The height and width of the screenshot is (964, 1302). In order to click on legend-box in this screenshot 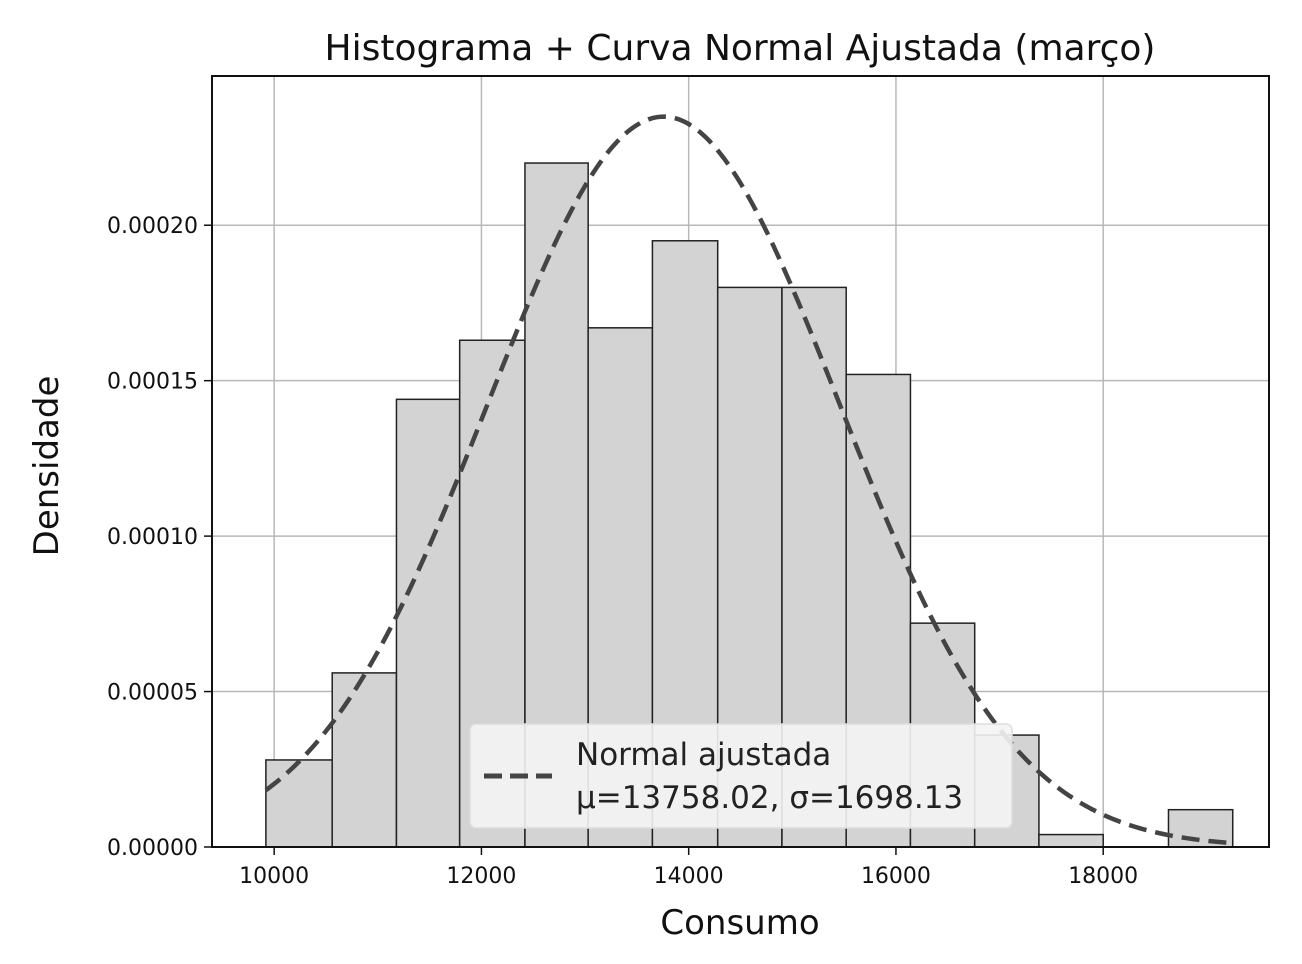, I will do `click(741, 776)`.